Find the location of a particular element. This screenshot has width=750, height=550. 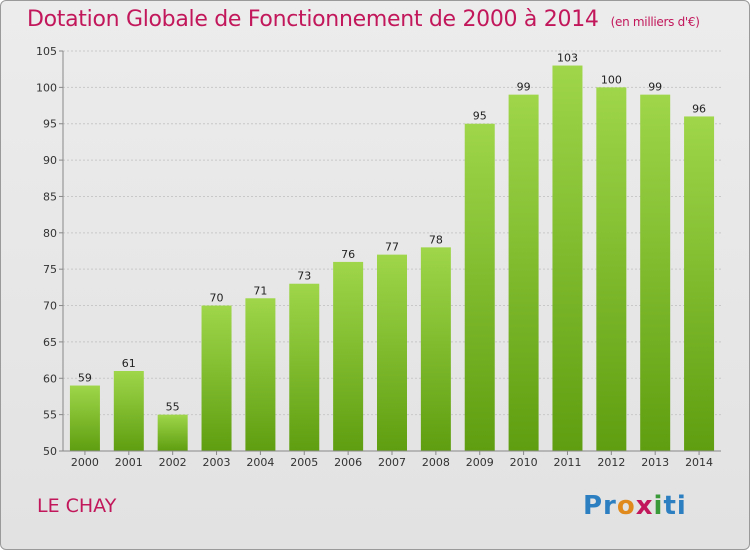

data-label: 100 is located at coordinates (611, 79).